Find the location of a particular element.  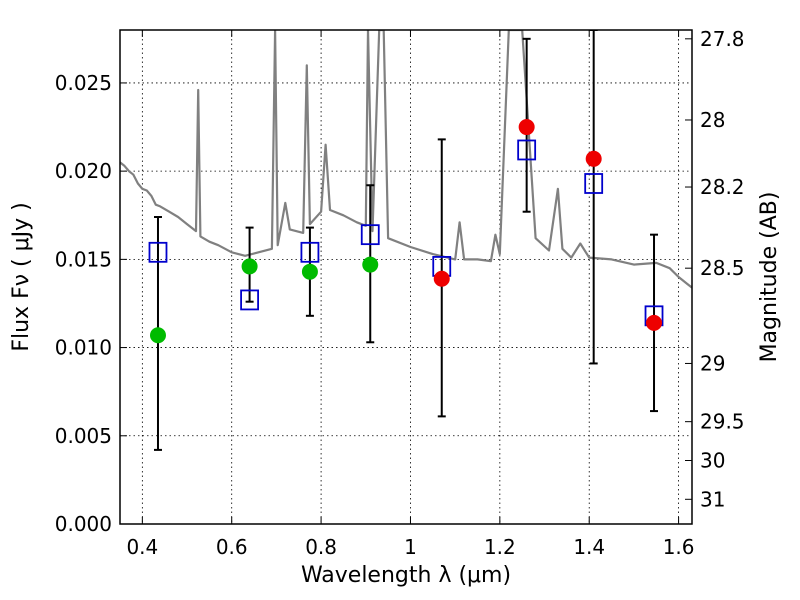

y2-tick-label: 28 is located at coordinates (712, 120).